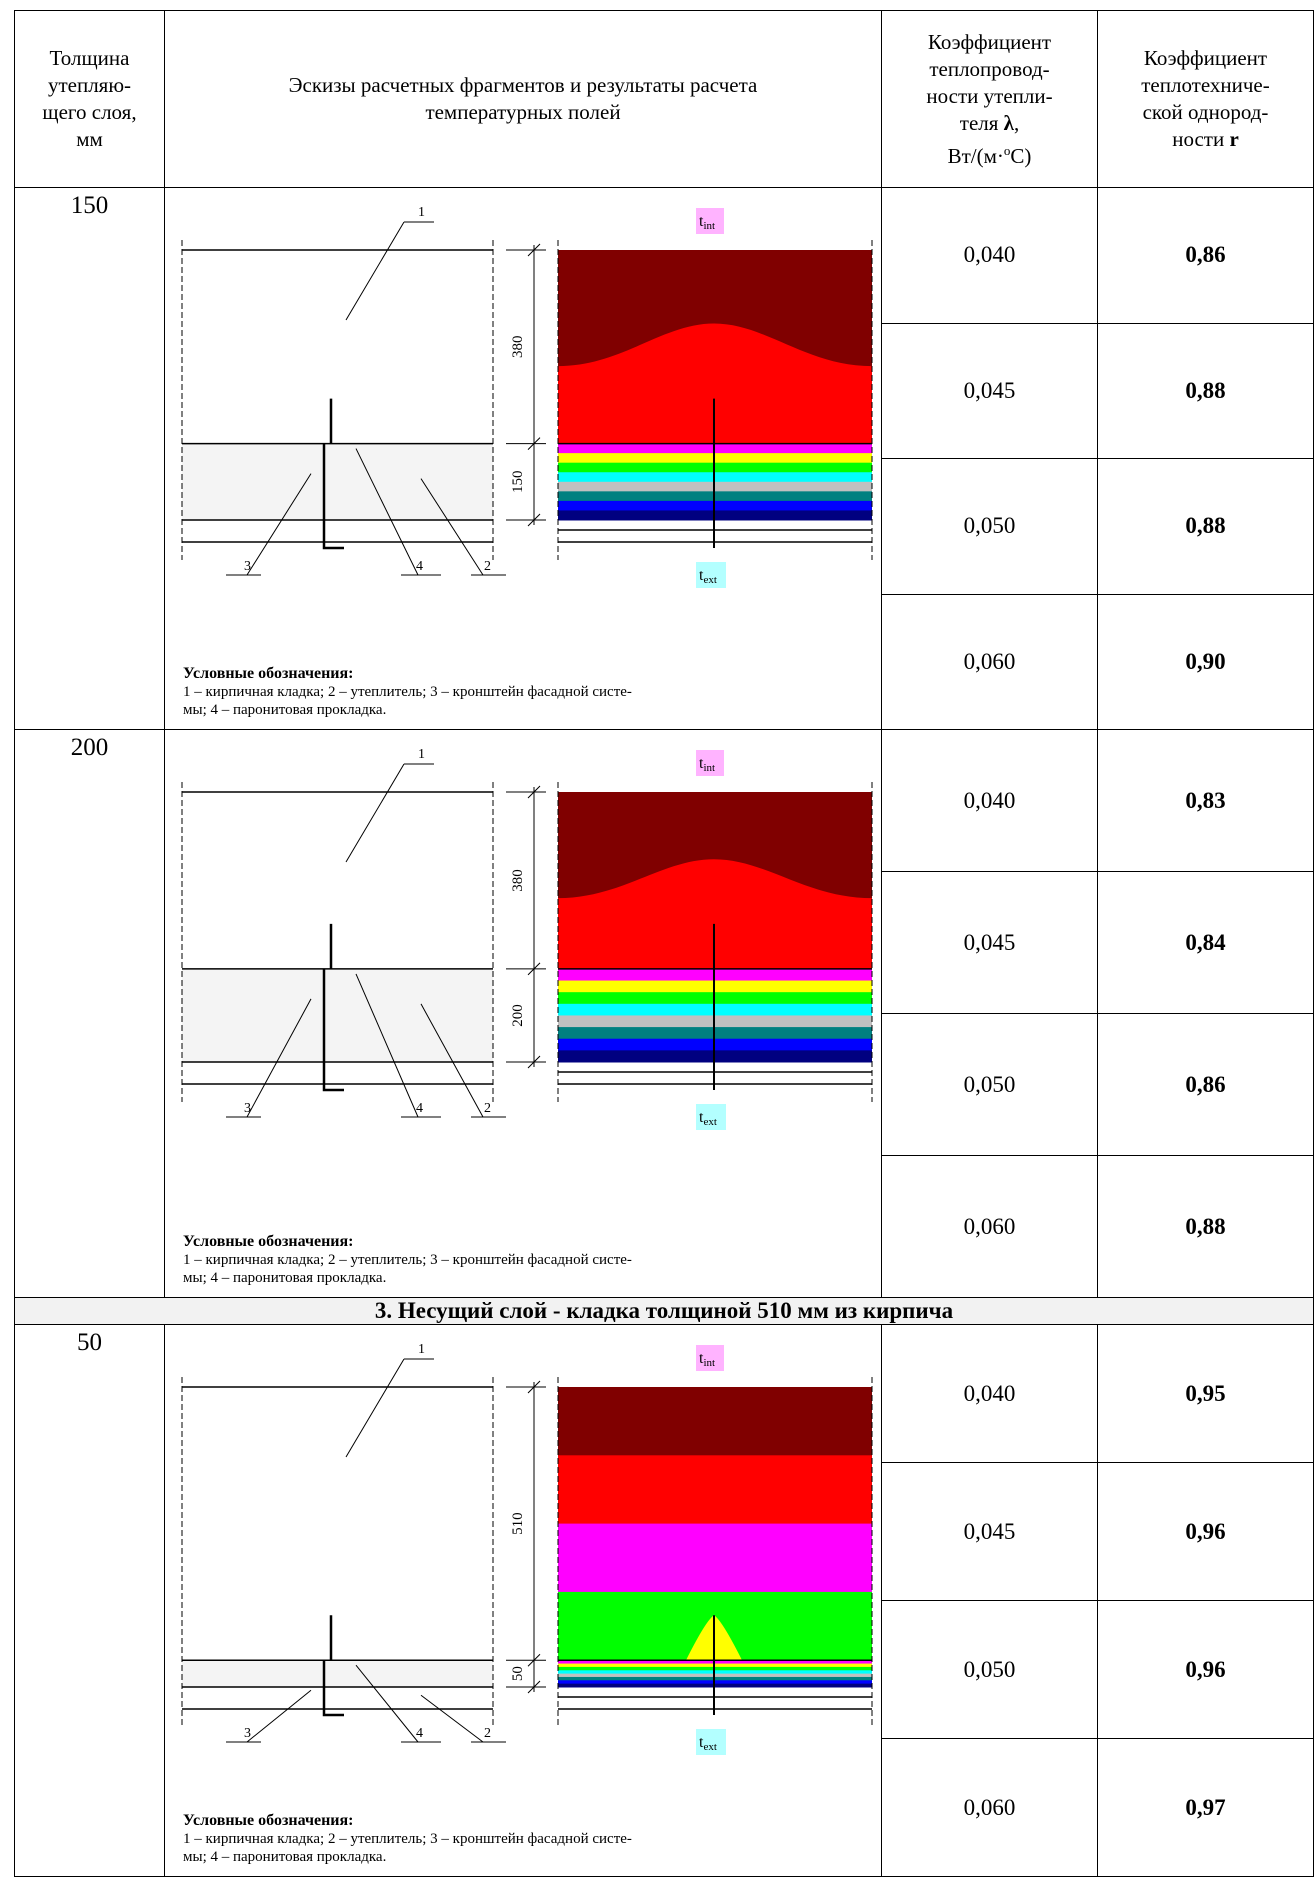 The width and height of the screenshot is (1316, 1879). What do you see at coordinates (989, 800) in the screenshot?
I see `lambda: 0,040` at bounding box center [989, 800].